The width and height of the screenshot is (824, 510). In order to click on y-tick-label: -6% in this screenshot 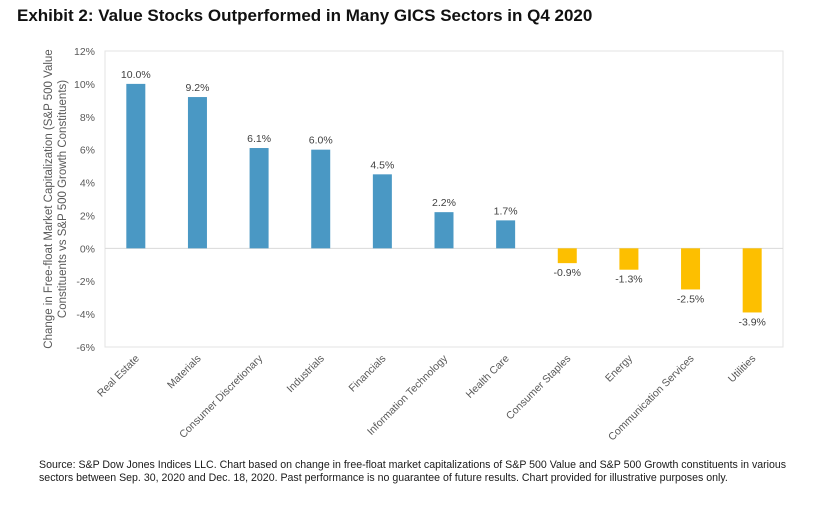, I will do `click(85, 348)`.